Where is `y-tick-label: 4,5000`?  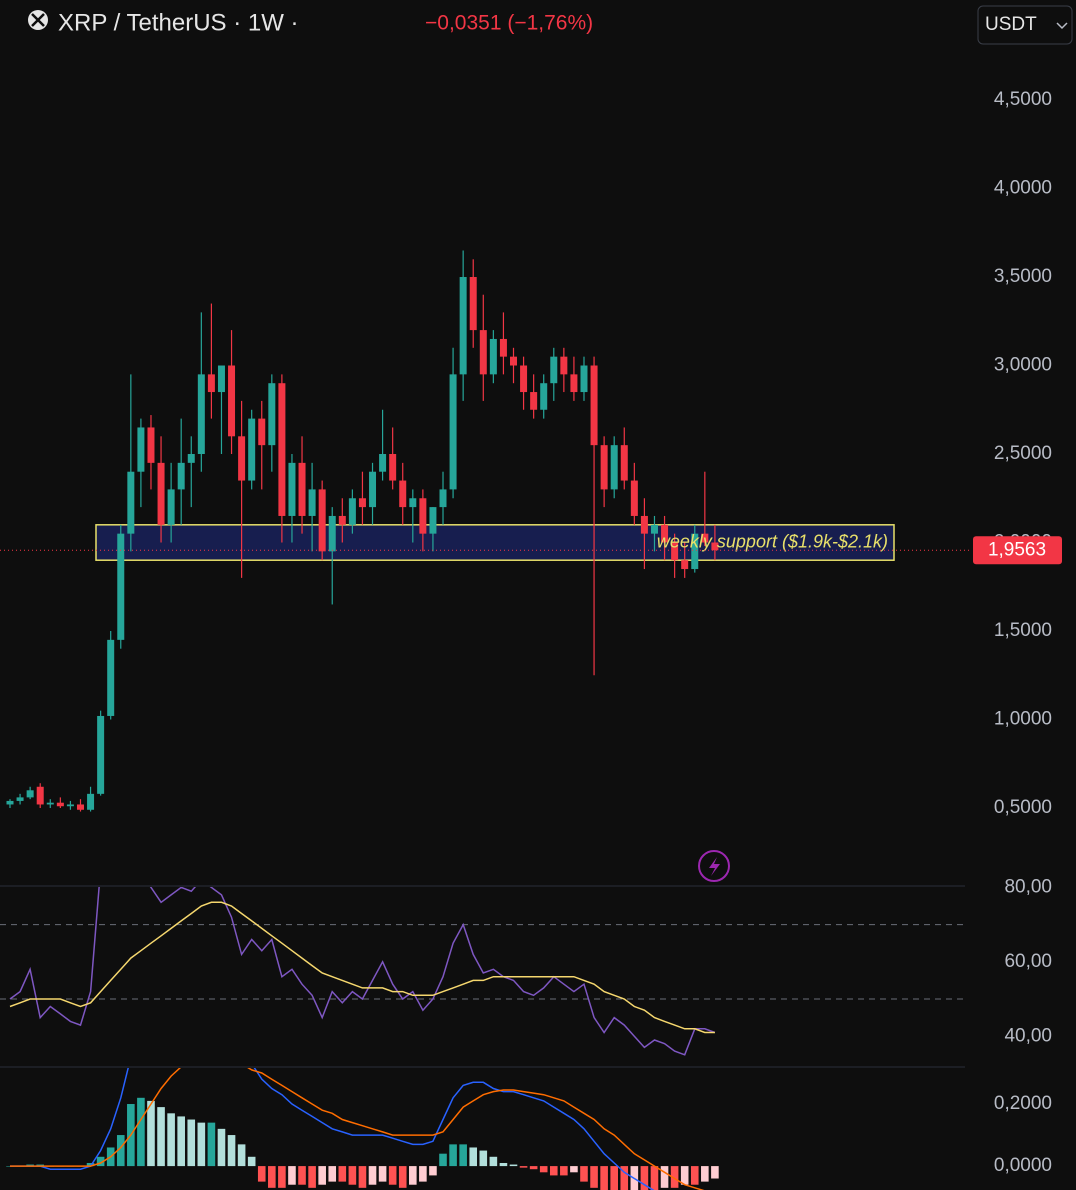 y-tick-label: 4,5000 is located at coordinates (1023, 99).